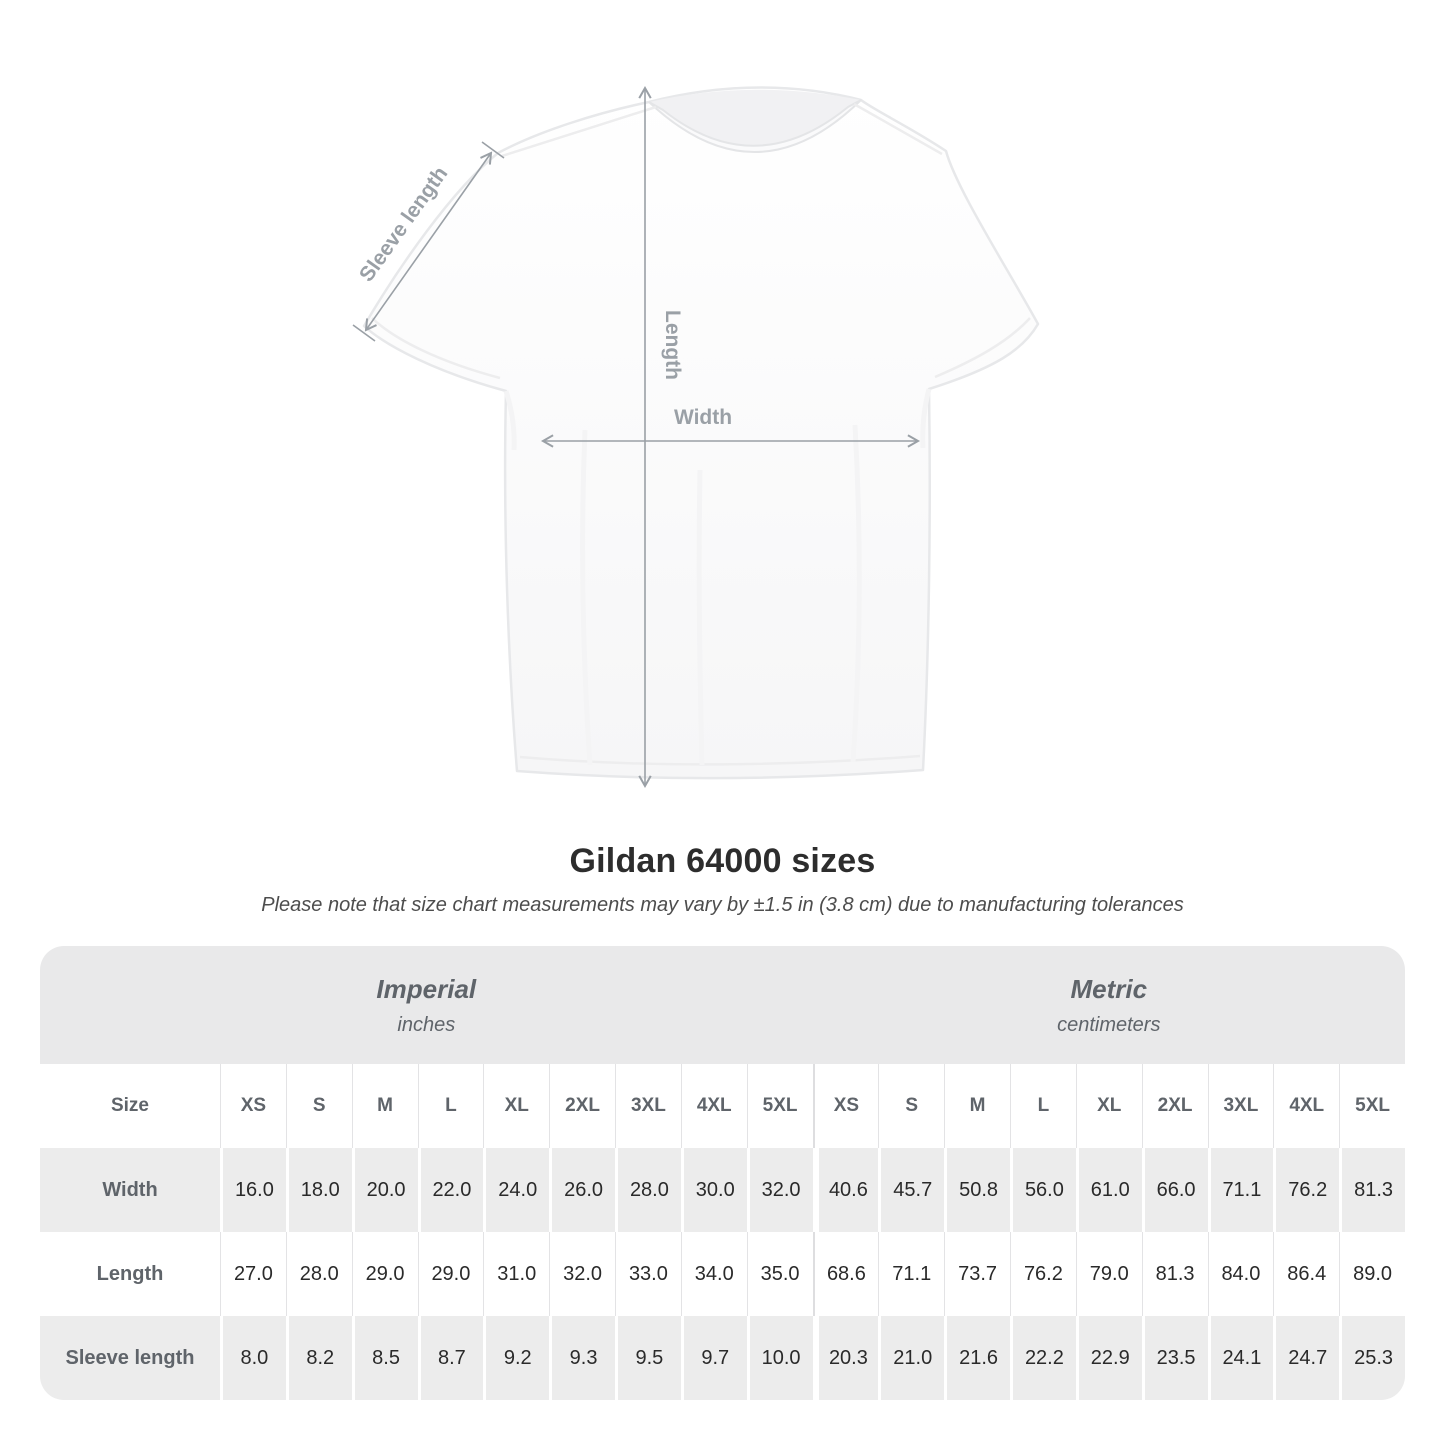 The image size is (1445, 1445). Describe the element at coordinates (845, 1190) in the screenshot. I see `value-cell: 40.6` at that location.